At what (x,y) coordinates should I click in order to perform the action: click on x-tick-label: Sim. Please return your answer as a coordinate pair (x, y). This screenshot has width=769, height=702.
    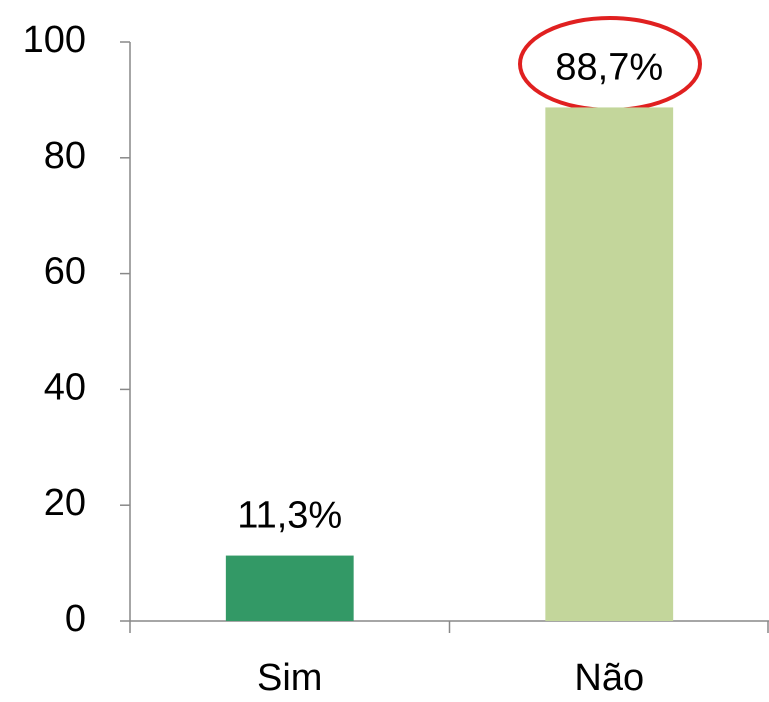
    Looking at the image, I should click on (289, 678).